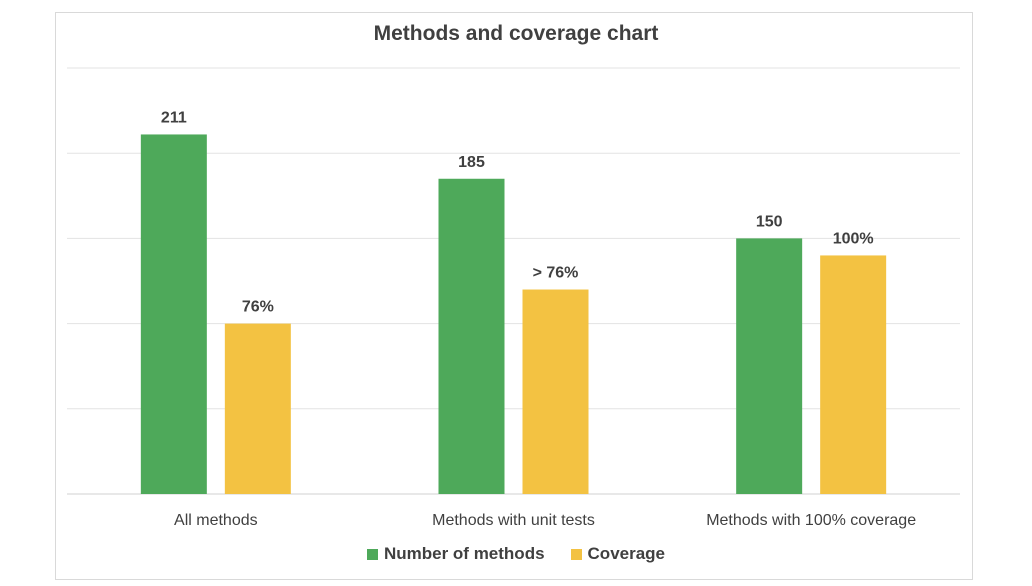 The image size is (1032, 586). What do you see at coordinates (174, 117) in the screenshot?
I see `data-label: 211` at bounding box center [174, 117].